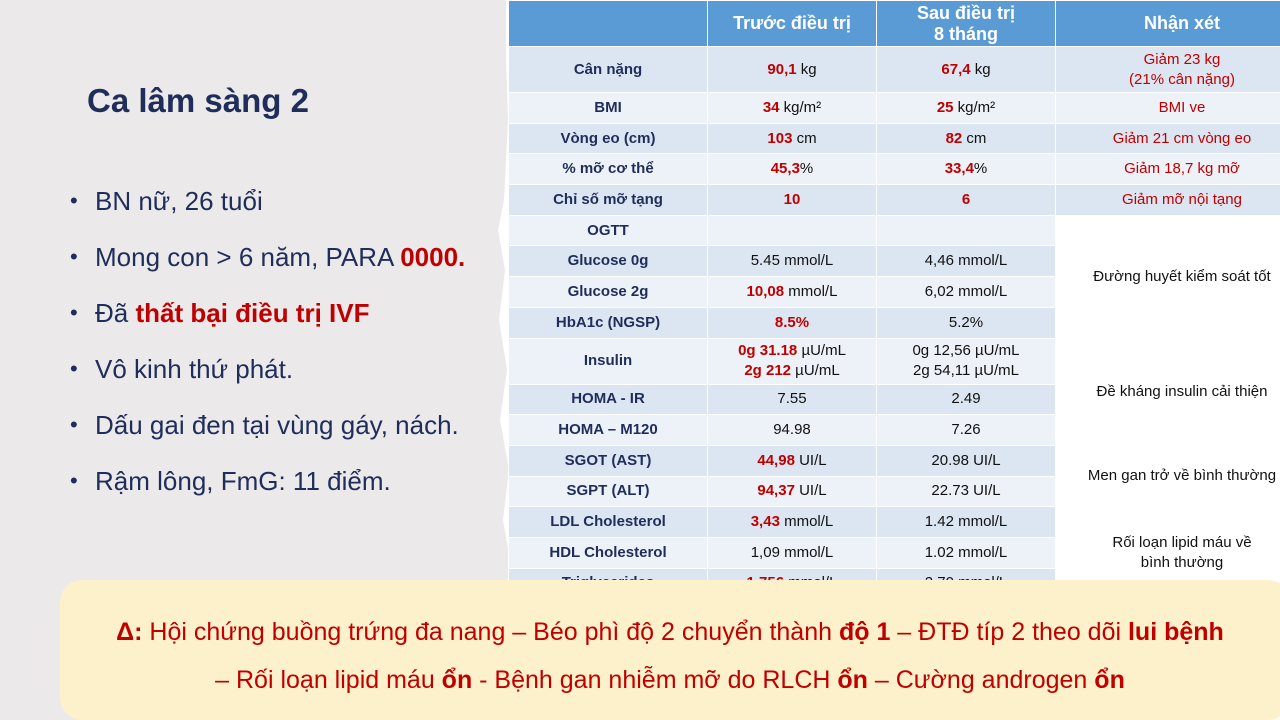  I want to click on table-row: BMI 34 kg/m² 25 kg/m² BMI ve, so click(894, 108).